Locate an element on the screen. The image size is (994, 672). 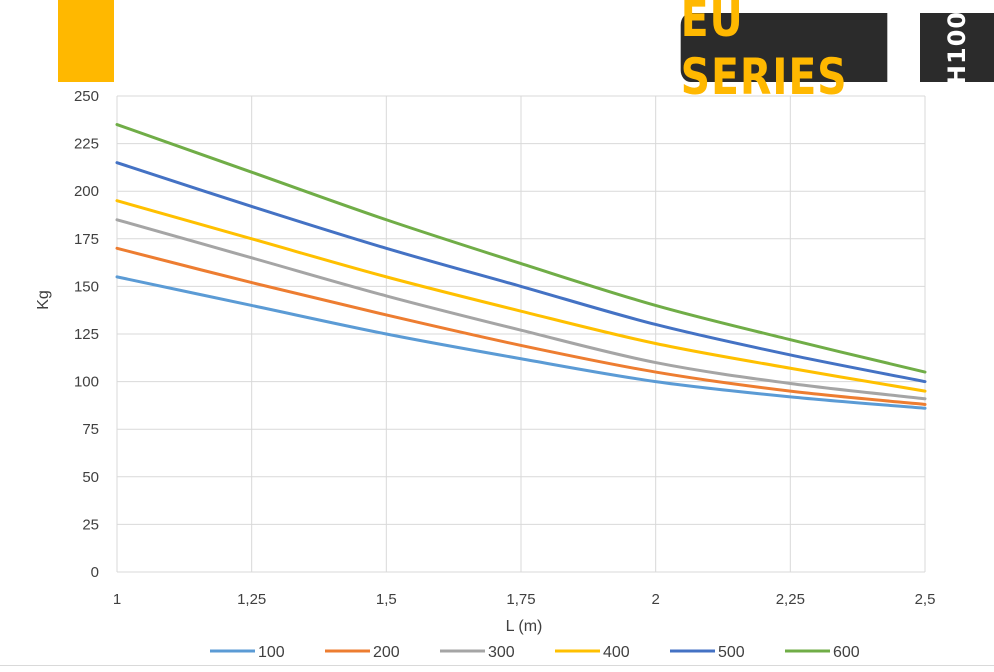
y-tick-label: 100 is located at coordinates (86, 382).